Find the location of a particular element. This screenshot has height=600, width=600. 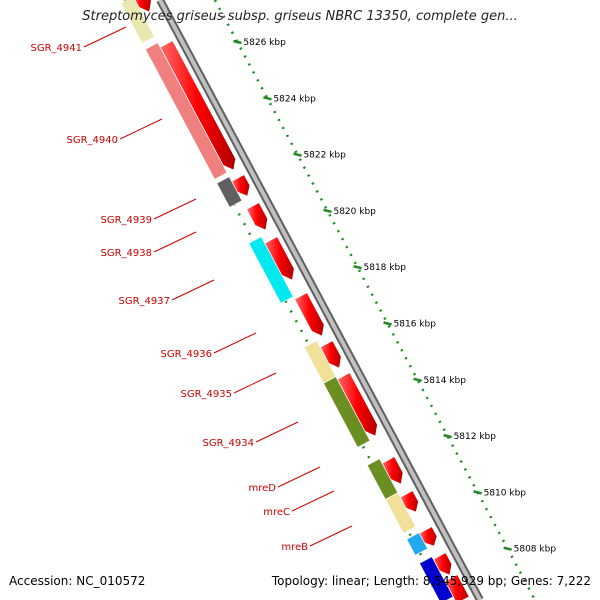

gene-label-sgr_4936: SGR_4936 is located at coordinates (187, 354).